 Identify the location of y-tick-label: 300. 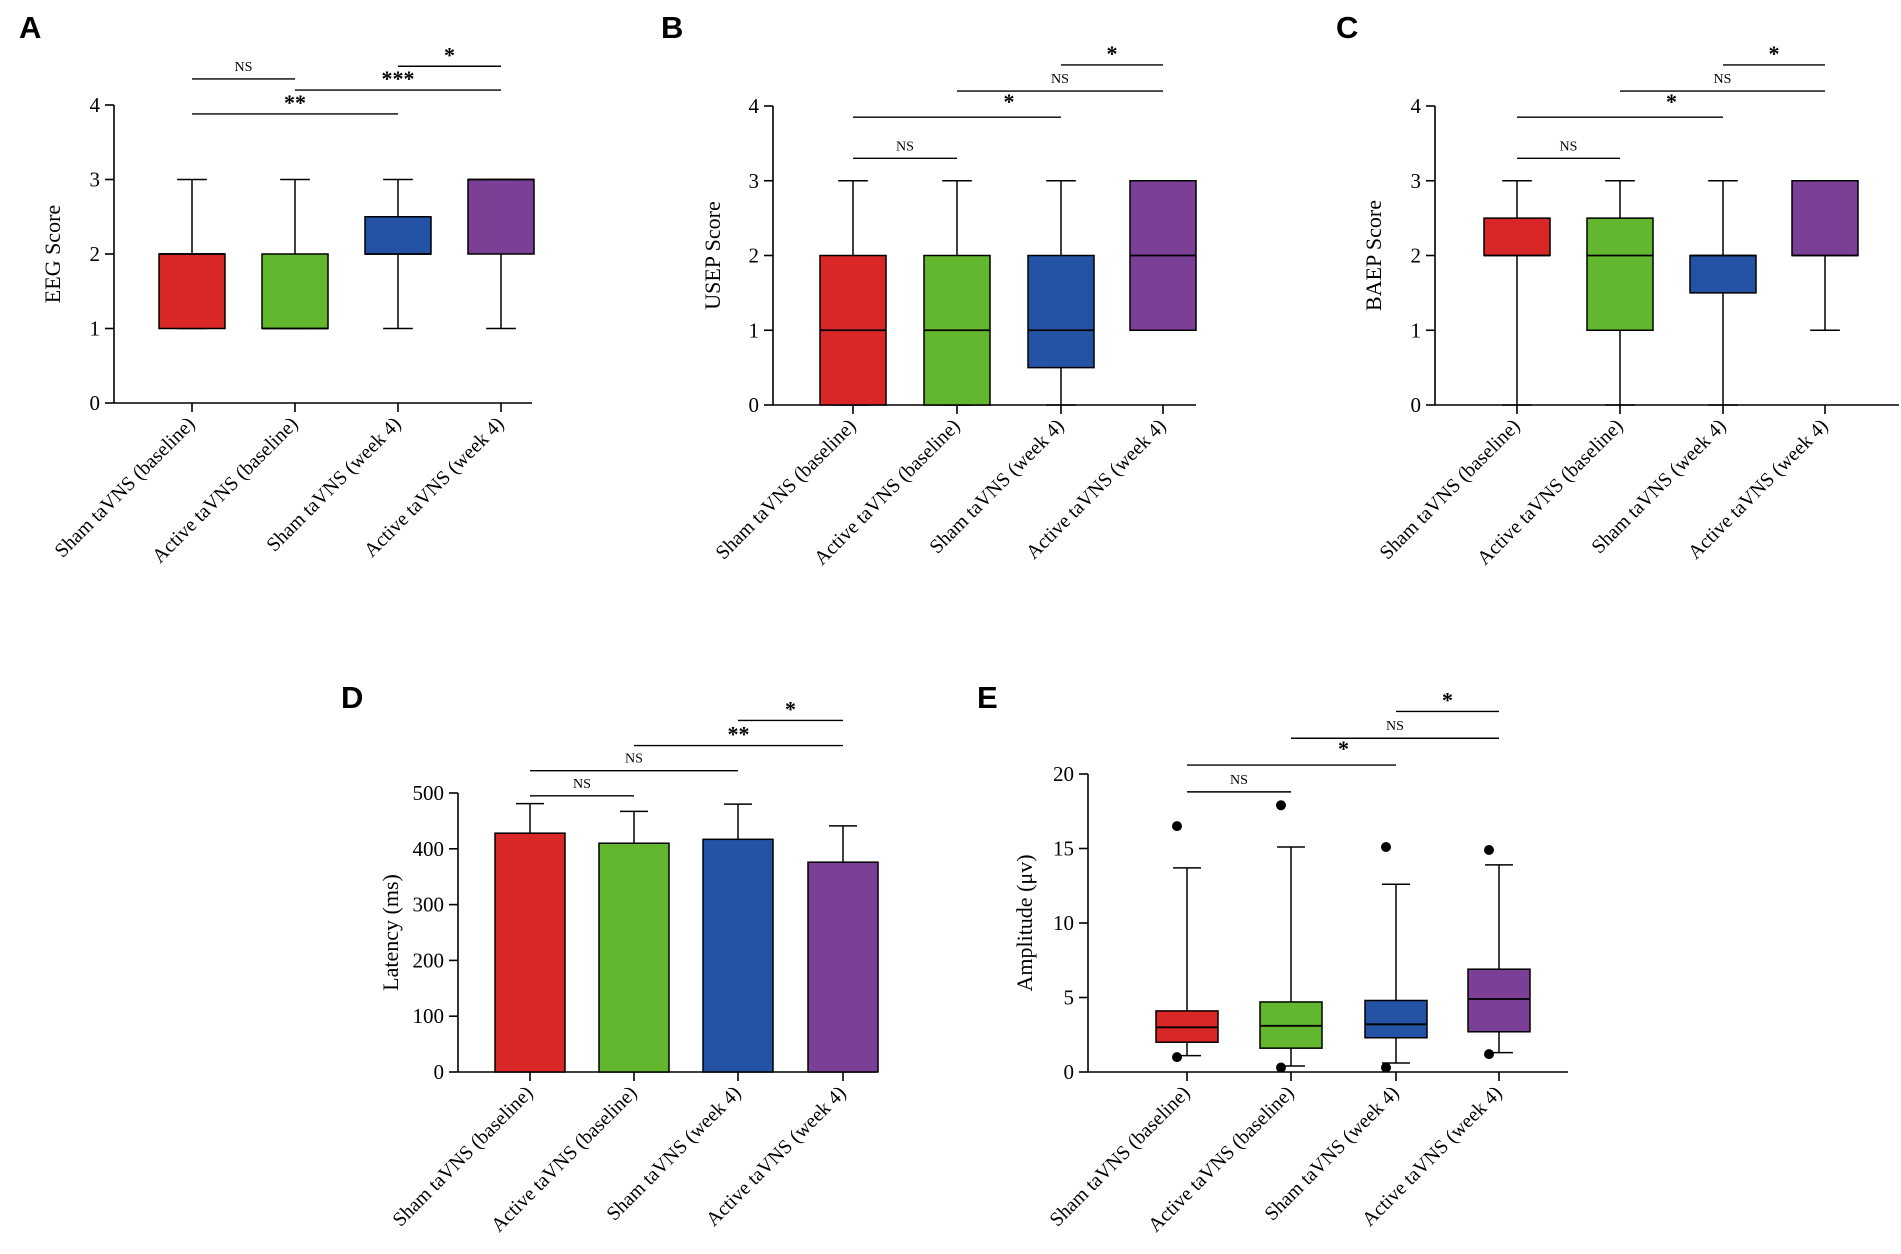
(429, 905).